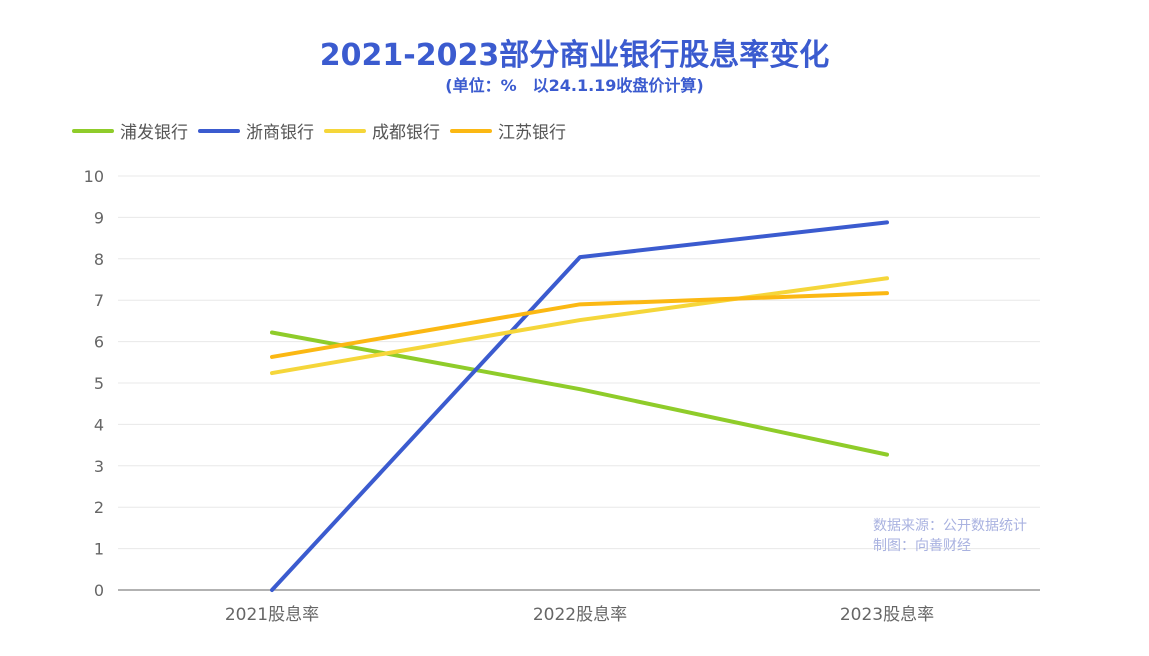 The height and width of the screenshot is (656, 1149). What do you see at coordinates (574, 85) in the screenshot?
I see `chart-subtitle: (单位：% 以24.1.19收盘价计算)` at bounding box center [574, 85].